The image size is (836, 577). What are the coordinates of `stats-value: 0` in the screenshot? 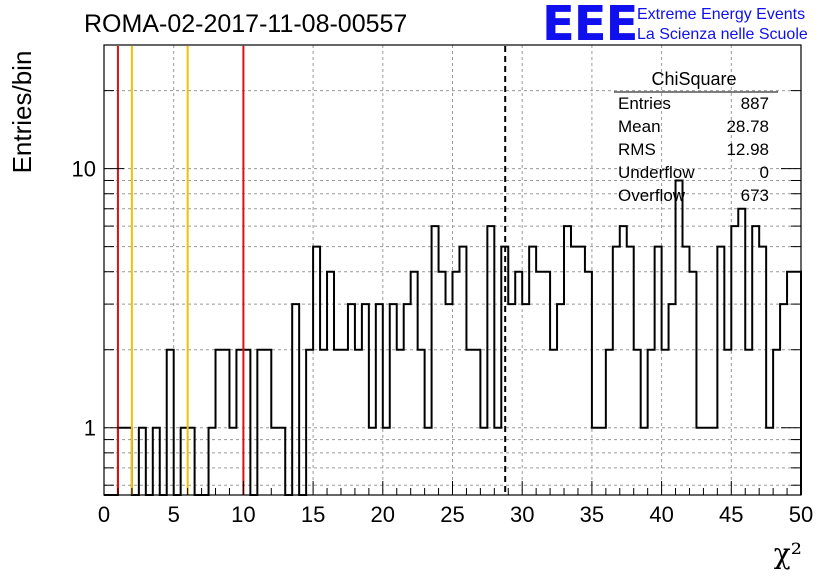 It's located at (764, 172).